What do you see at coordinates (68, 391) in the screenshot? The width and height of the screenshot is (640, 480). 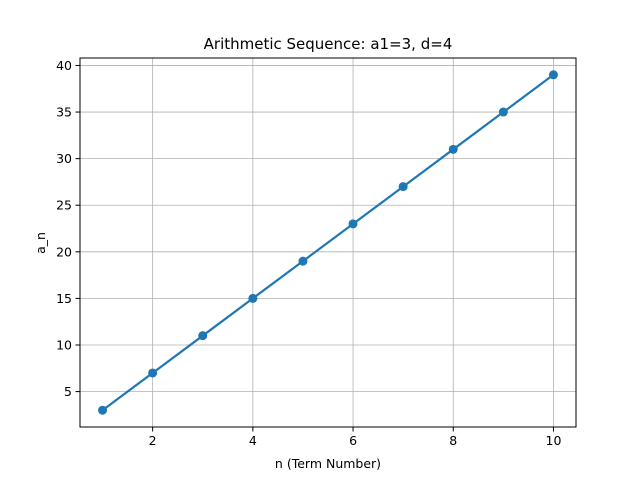 I see `y-tick-label: 5` at bounding box center [68, 391].